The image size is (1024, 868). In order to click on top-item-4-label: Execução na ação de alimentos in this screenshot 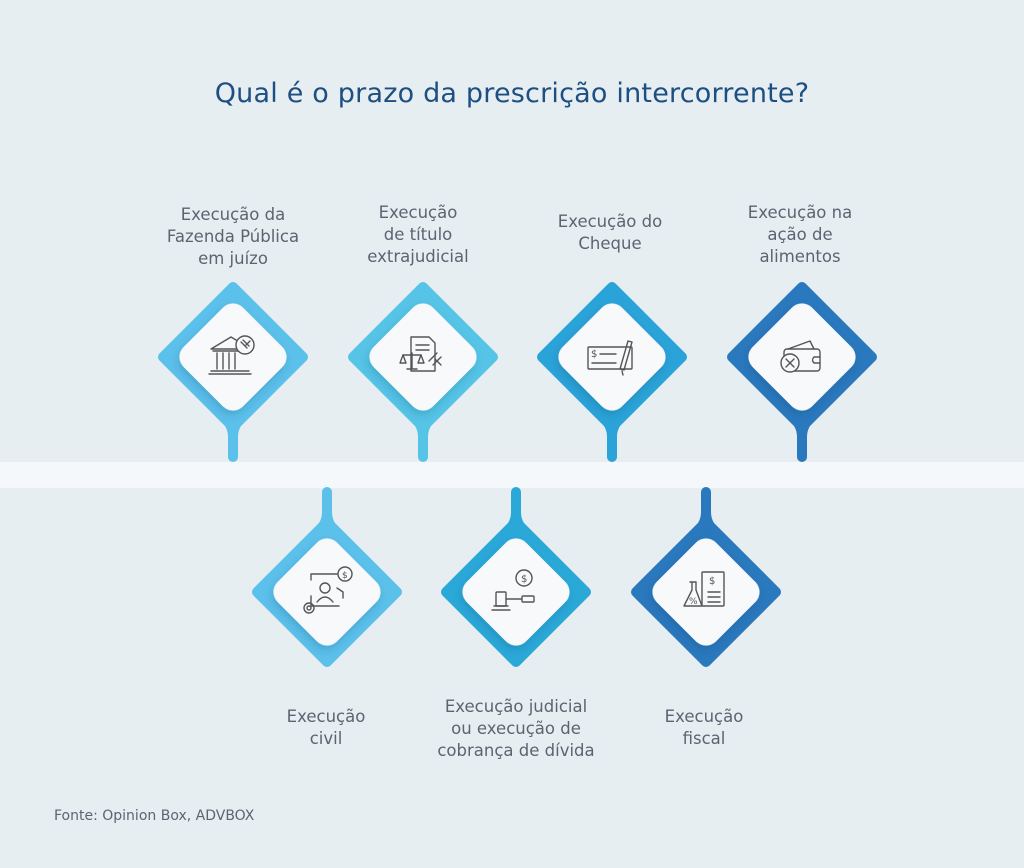, I will do `click(800, 234)`.